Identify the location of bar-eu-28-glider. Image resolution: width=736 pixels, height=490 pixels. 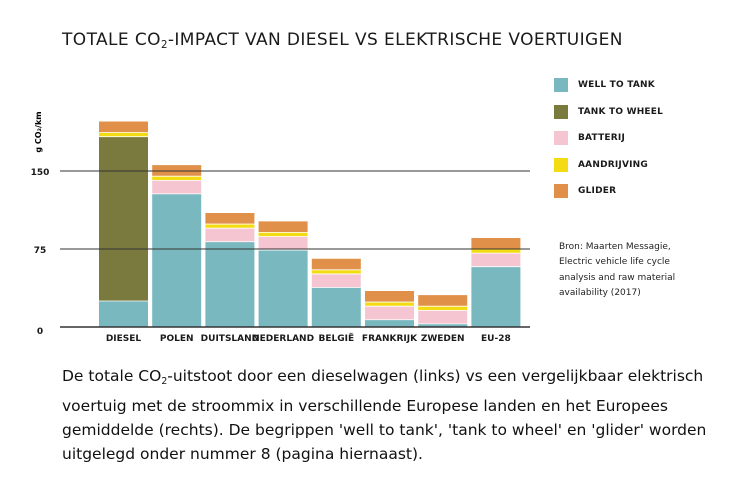
(496, 243).